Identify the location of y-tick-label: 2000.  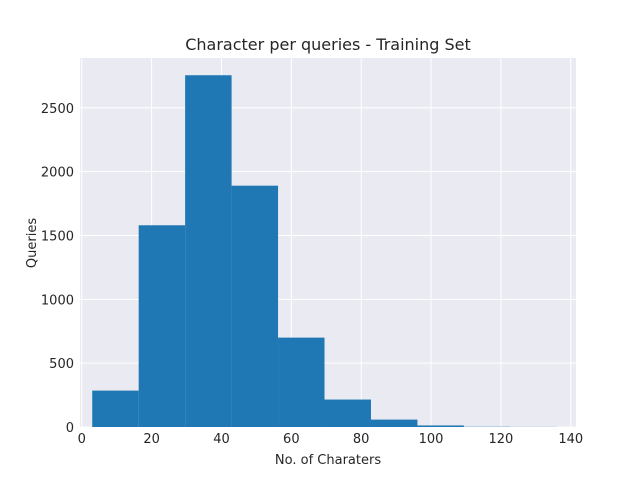
(57, 173).